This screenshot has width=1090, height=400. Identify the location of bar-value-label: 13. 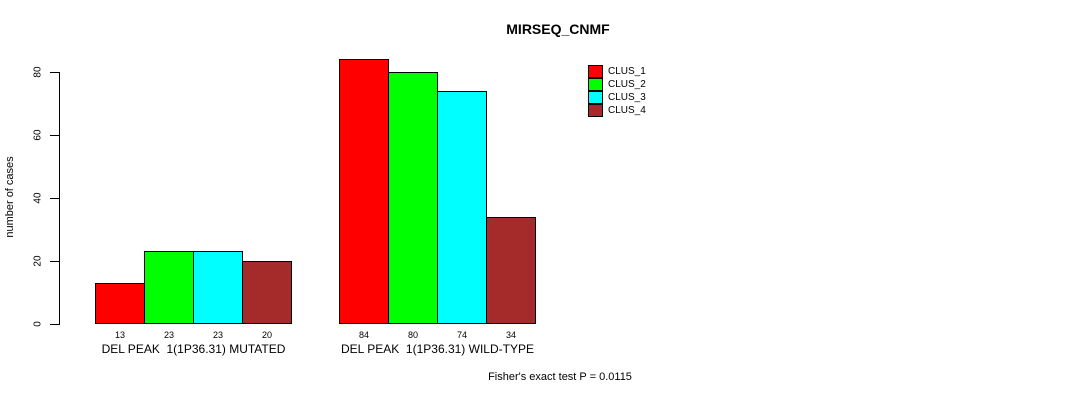
(120, 335).